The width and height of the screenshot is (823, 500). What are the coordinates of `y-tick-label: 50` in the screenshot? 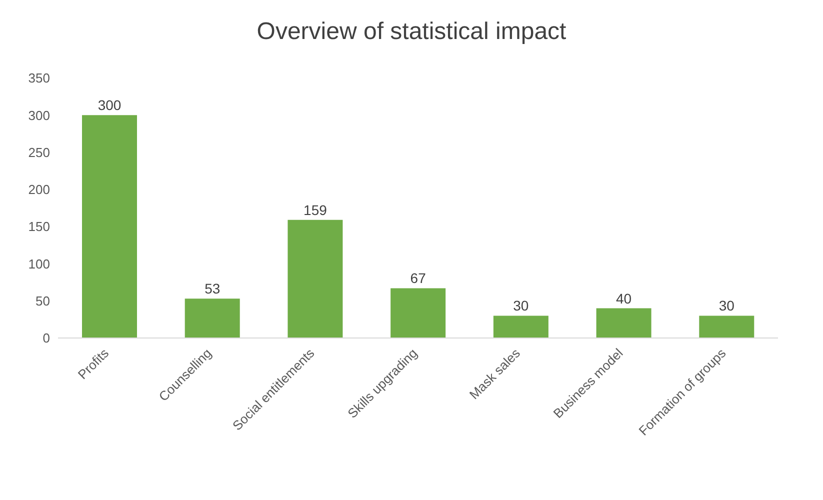 It's located at (43, 300).